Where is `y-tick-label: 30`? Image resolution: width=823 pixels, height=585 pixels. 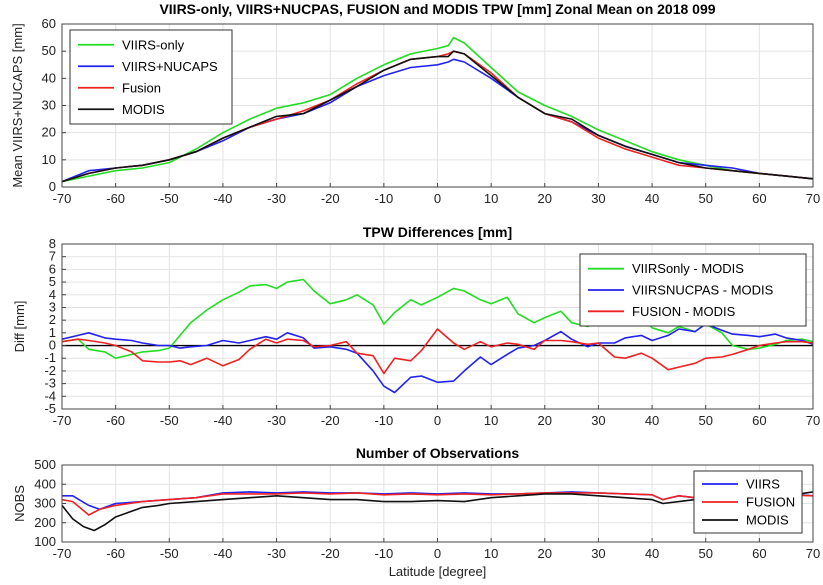
y-tick-label: 30 is located at coordinates (49, 105).